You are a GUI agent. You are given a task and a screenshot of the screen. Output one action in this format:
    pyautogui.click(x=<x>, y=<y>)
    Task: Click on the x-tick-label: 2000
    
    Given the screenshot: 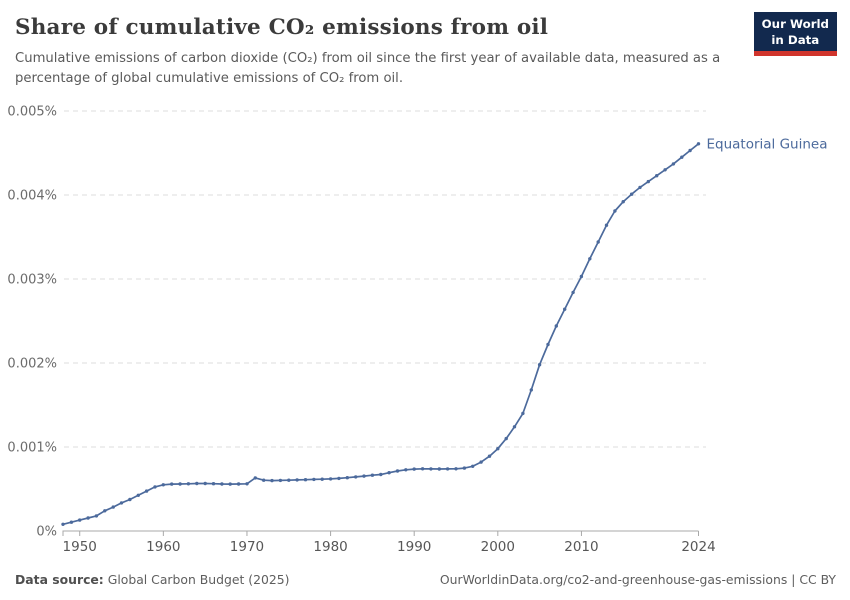 What is the action you would take?
    pyautogui.click(x=498, y=547)
    